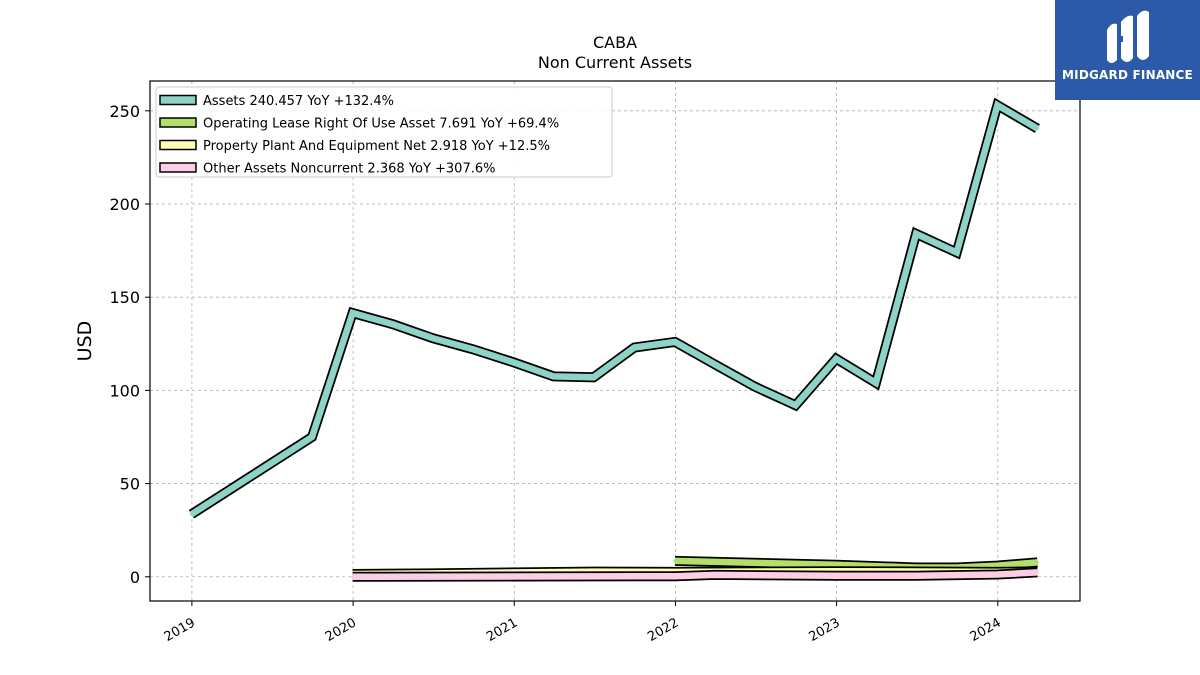 Image resolution: width=1200 pixels, height=675 pixels. Describe the element at coordinates (1127, 75) in the screenshot. I see `brand-name: MIDGARD FINANCE` at that location.